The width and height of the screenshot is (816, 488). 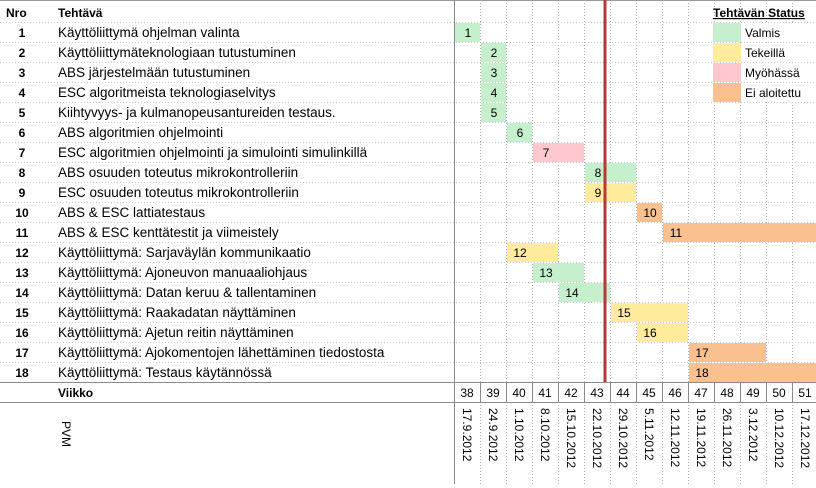 What do you see at coordinates (762, 33) in the screenshot?
I see `legend-label: Valmis` at bounding box center [762, 33].